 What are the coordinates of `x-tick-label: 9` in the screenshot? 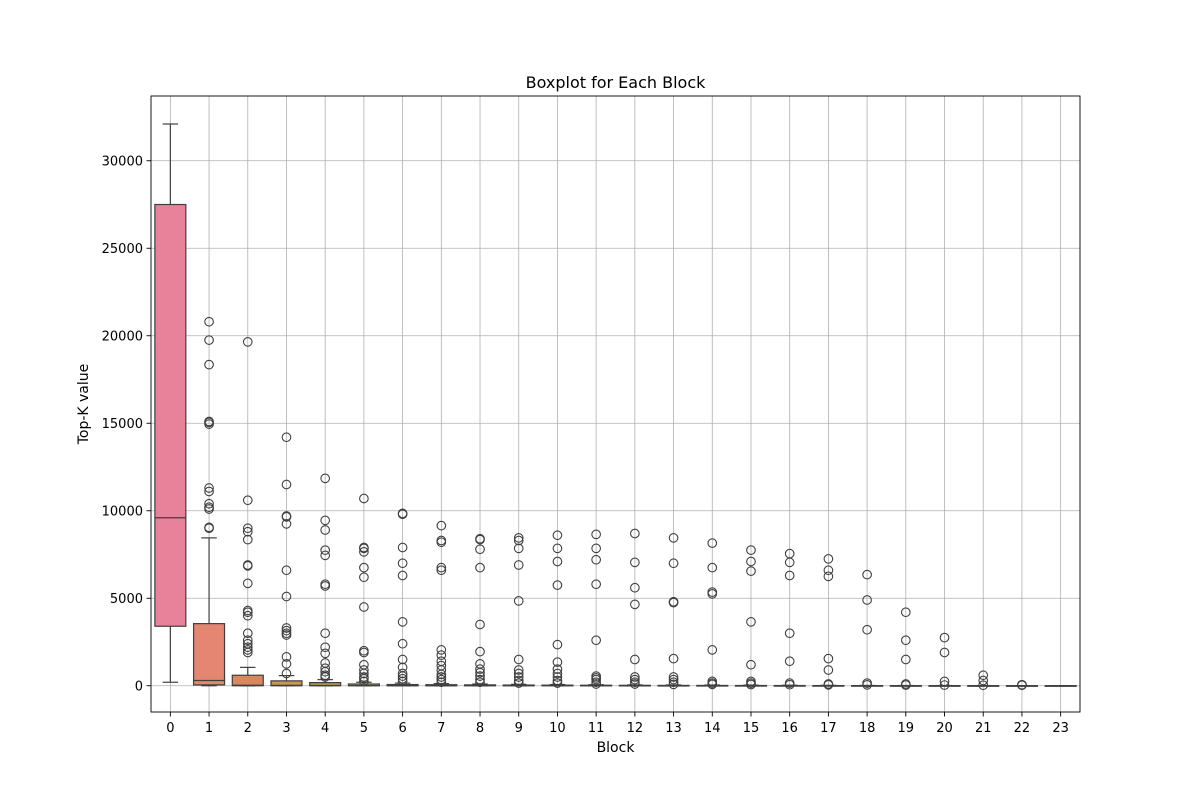 It's located at (519, 728).